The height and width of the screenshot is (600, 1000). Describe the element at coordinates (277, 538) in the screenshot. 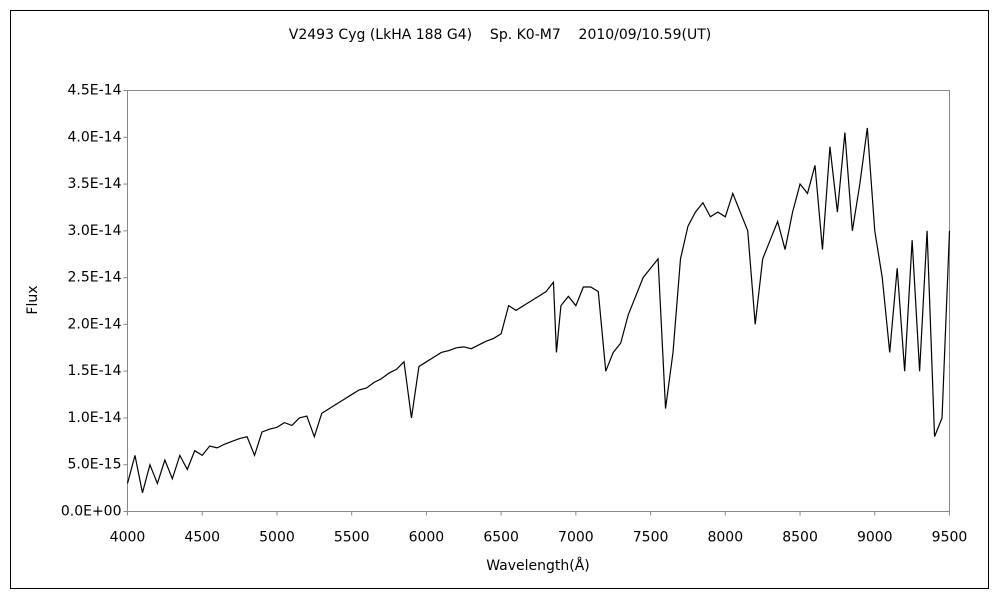

I see `x-tick-label: 5000` at that location.